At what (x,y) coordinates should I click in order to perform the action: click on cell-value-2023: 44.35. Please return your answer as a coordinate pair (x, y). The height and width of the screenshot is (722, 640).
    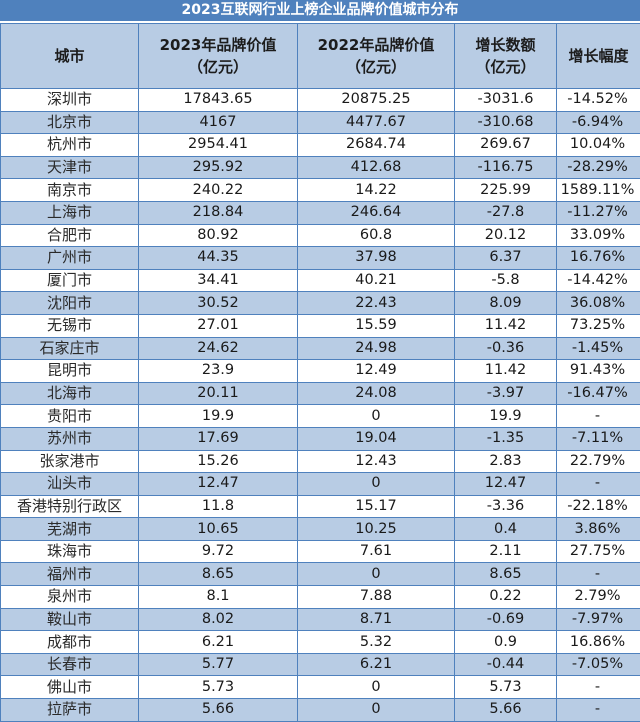
    Looking at the image, I should click on (218, 258).